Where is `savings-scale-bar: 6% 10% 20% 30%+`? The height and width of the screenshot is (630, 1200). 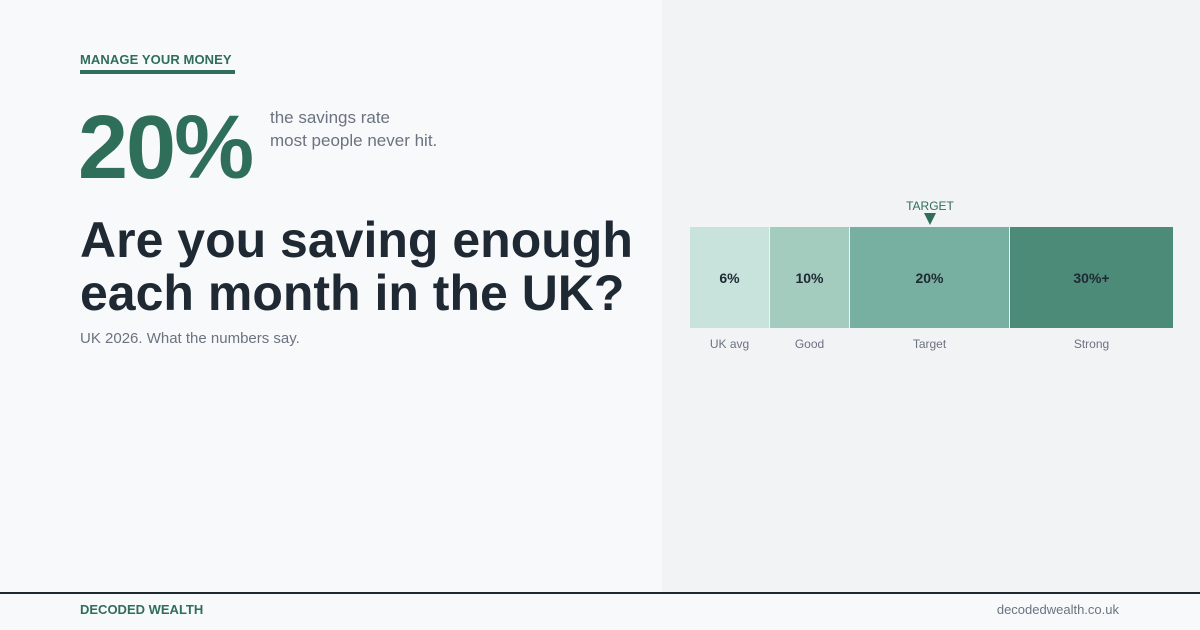
savings-scale-bar: 6% 10% 20% 30%+ is located at coordinates (931, 277).